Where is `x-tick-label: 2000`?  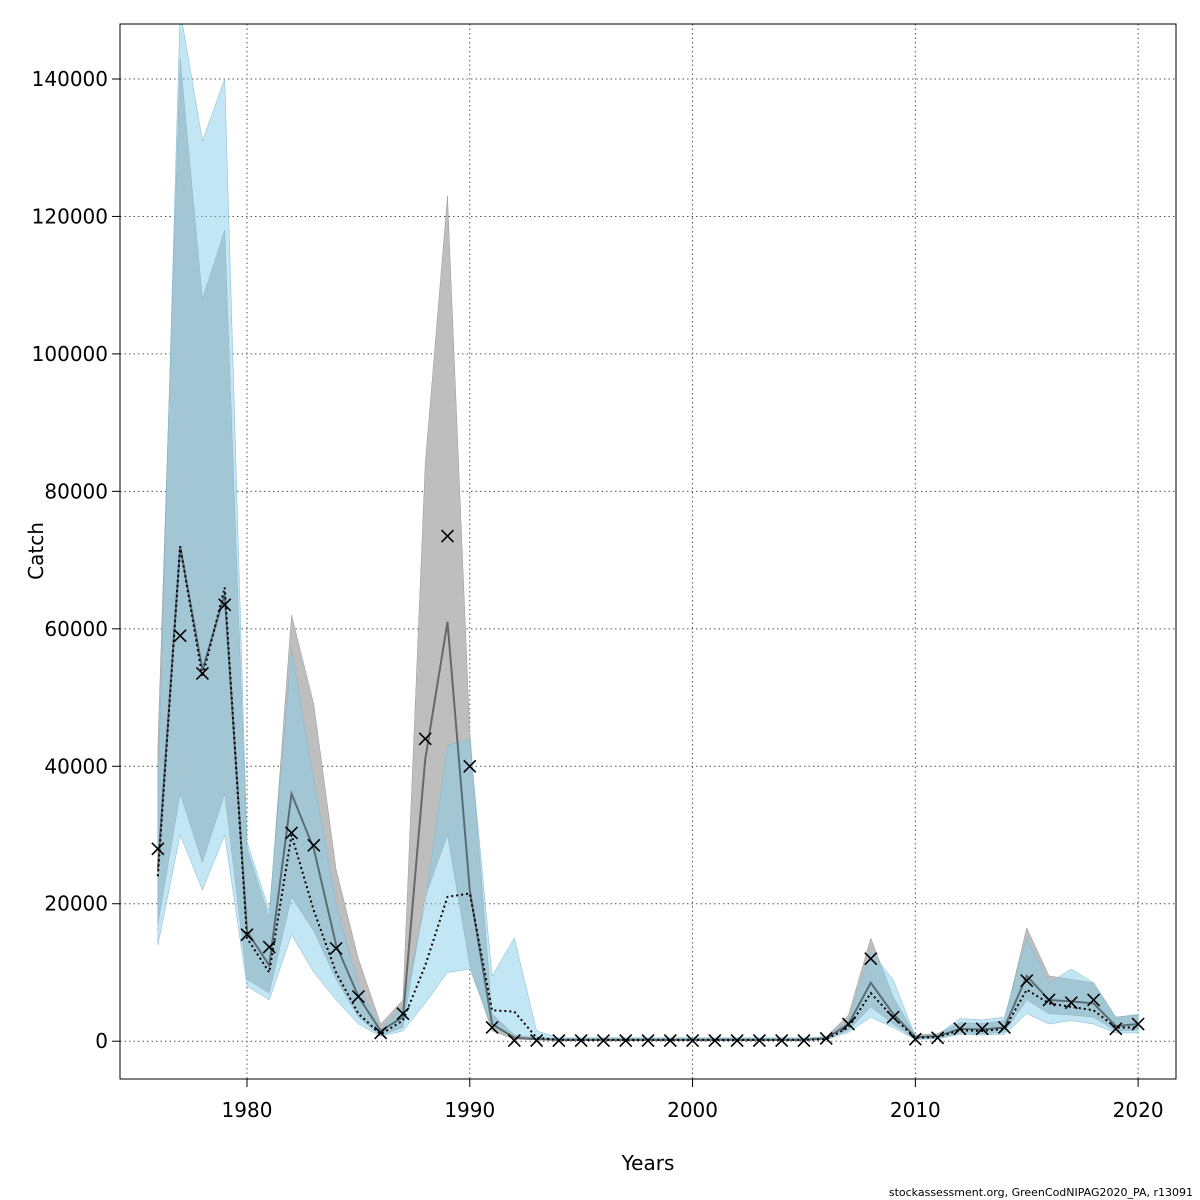 x-tick-label: 2000 is located at coordinates (692, 1110).